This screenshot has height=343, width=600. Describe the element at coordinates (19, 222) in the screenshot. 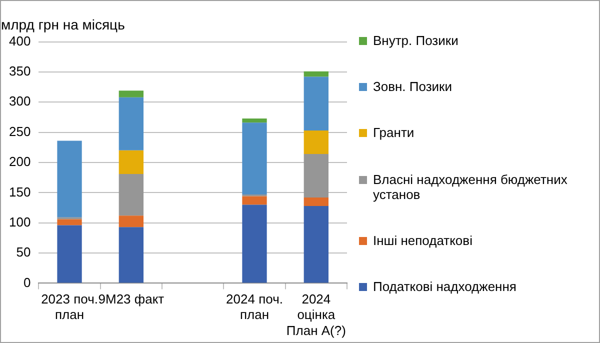

I see `y-tick-label: 100` at that location.